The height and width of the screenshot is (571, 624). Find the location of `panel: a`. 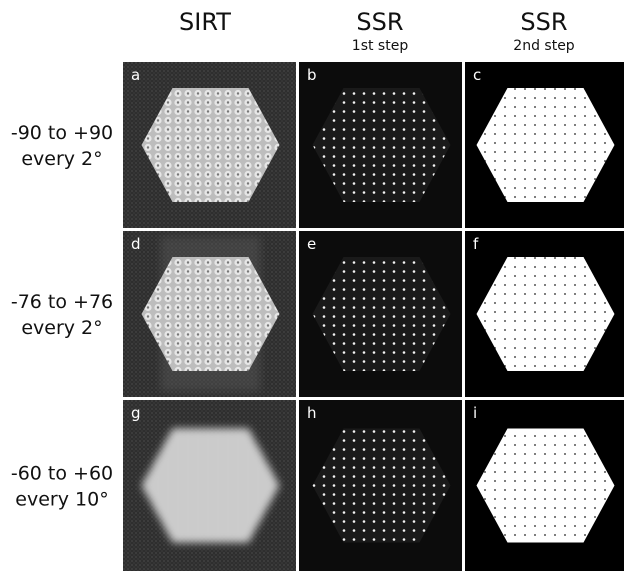

panel: a is located at coordinates (209, 145).